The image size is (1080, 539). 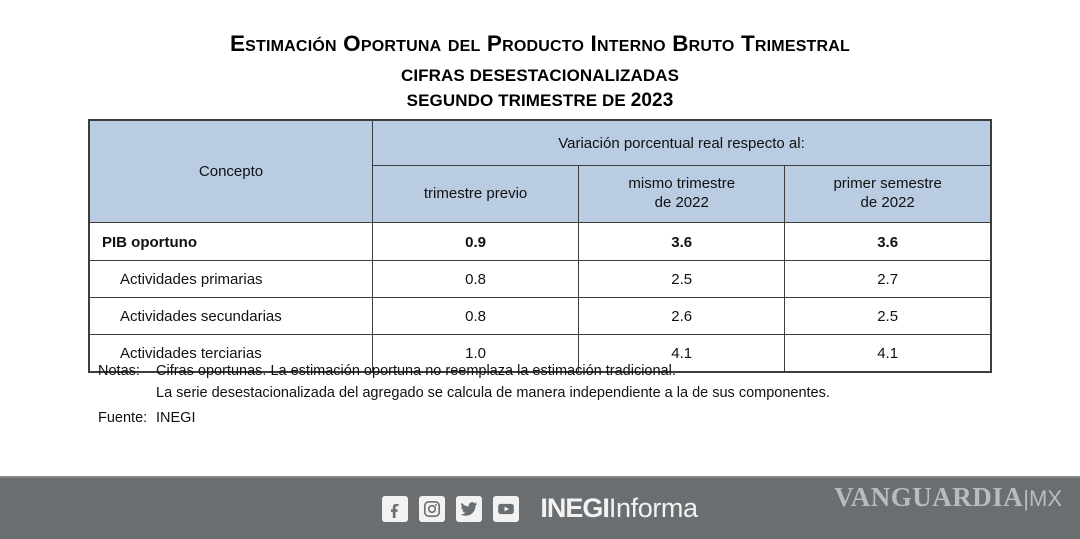 I want to click on column-header-primer-semestre: primer semestre de 2022, so click(x=888, y=194).